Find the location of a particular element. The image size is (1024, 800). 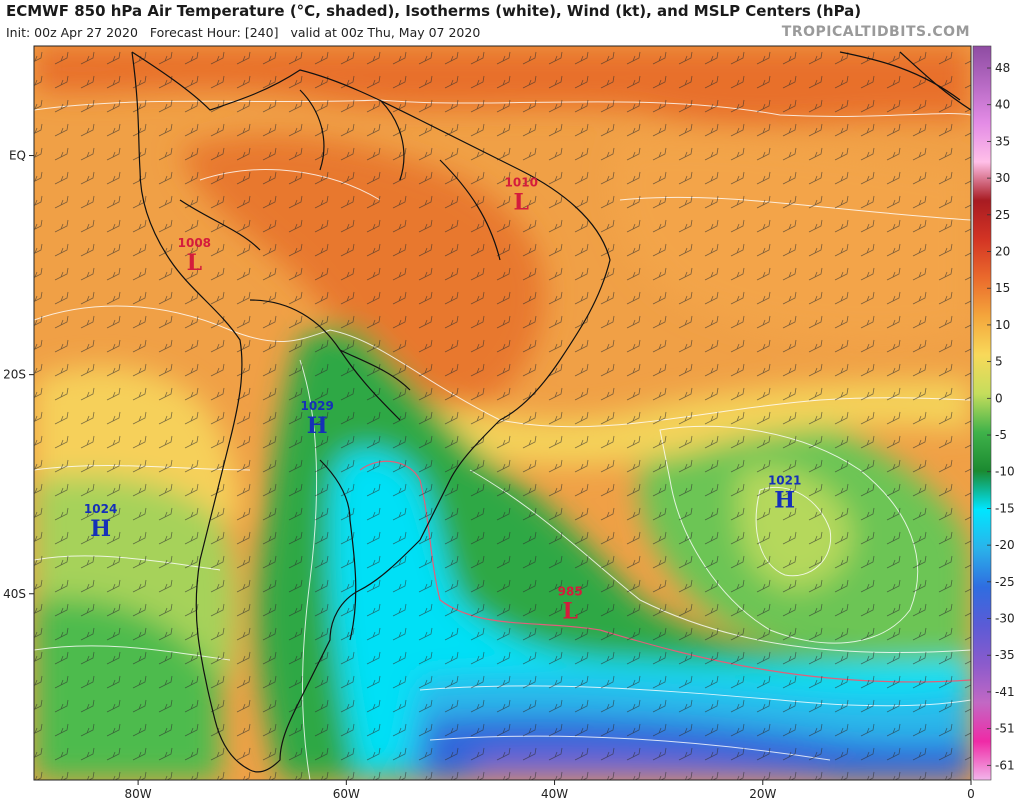

lon-tick-label: 0 is located at coordinates (971, 793).